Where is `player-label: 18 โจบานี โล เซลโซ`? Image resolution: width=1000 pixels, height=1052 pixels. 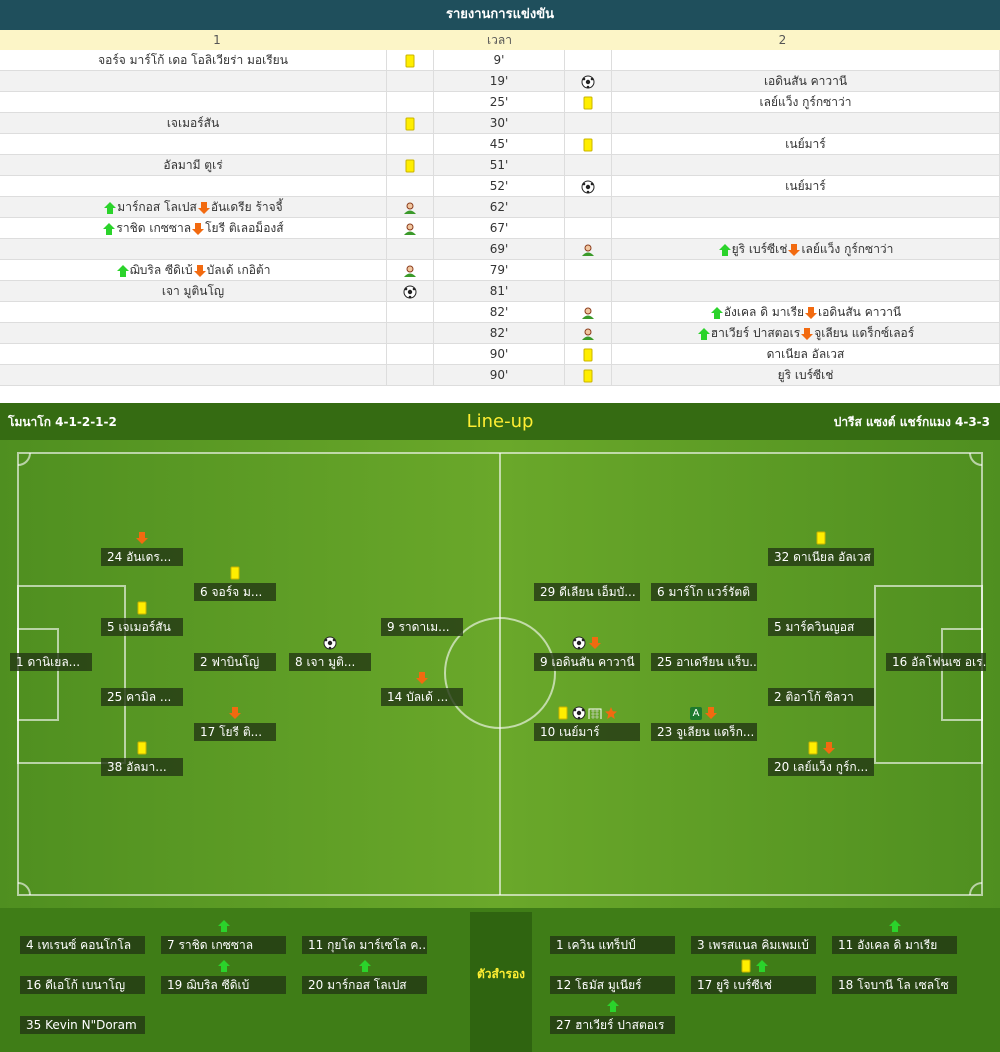
player-label: 18 โจบานี โล เซลโซ is located at coordinates (894, 985).